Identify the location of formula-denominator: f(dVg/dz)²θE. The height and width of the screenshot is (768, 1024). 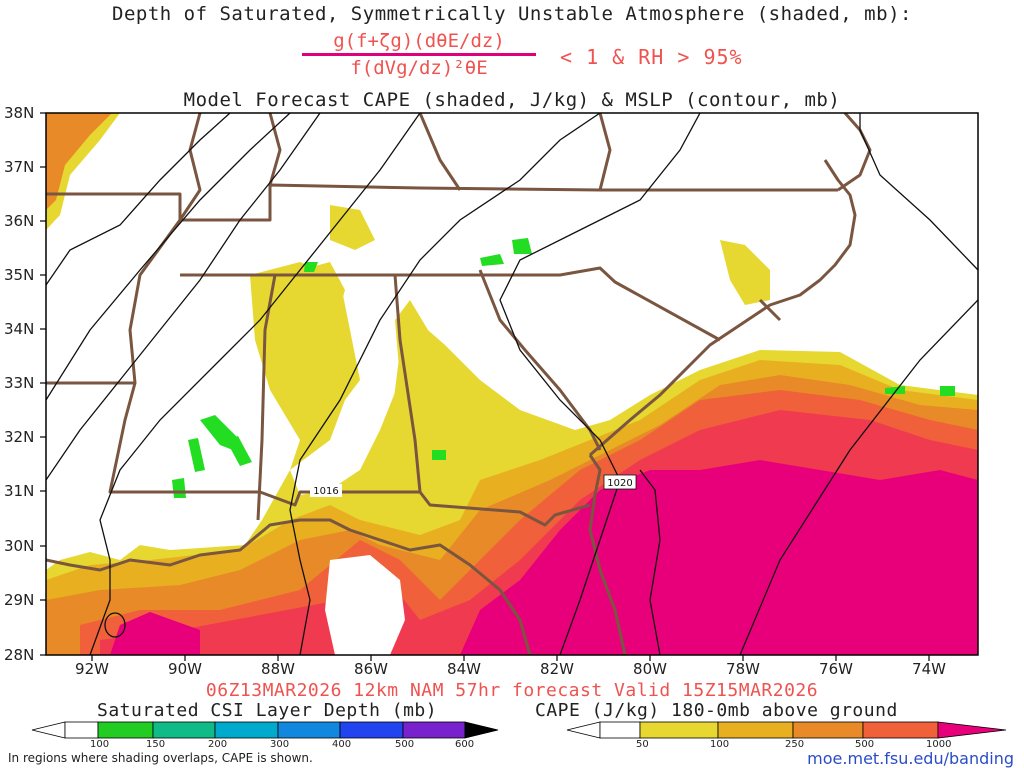
(419, 68).